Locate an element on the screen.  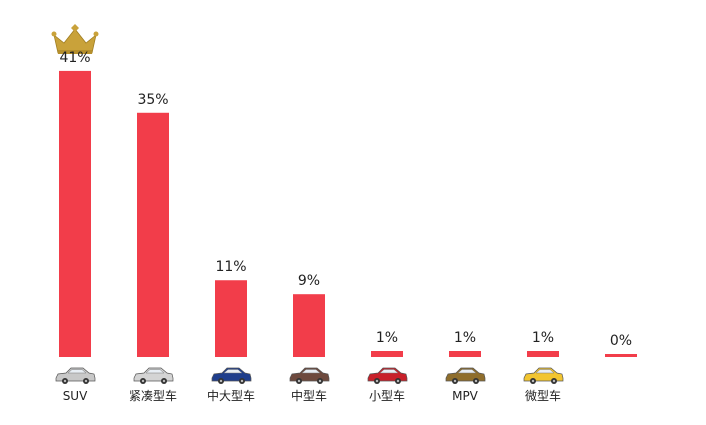
category-label: 中大型车 is located at coordinates (231, 395).